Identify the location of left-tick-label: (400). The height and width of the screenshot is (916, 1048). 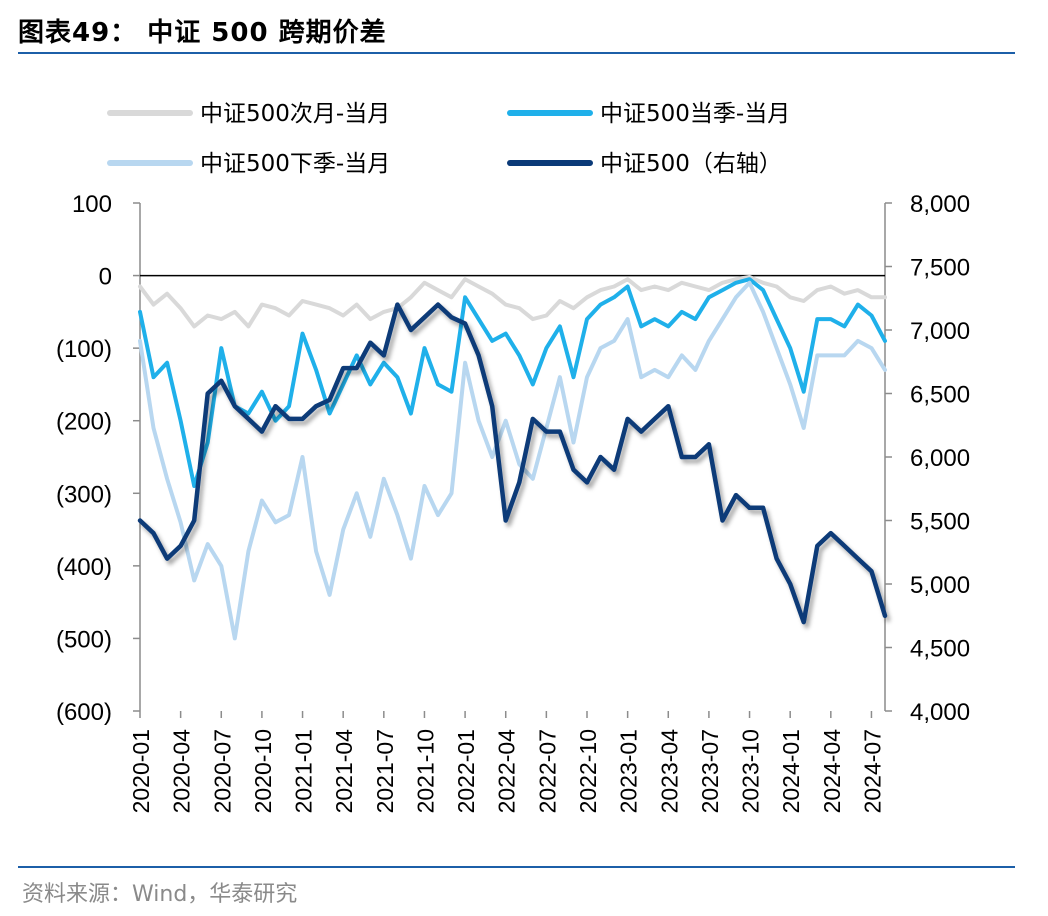
(84, 567).